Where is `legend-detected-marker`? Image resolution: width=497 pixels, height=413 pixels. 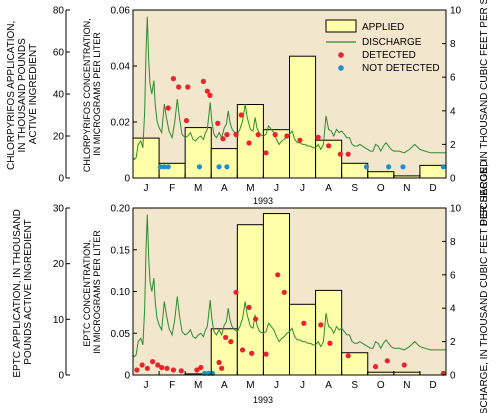
legend-detected-marker is located at coordinates (341, 55).